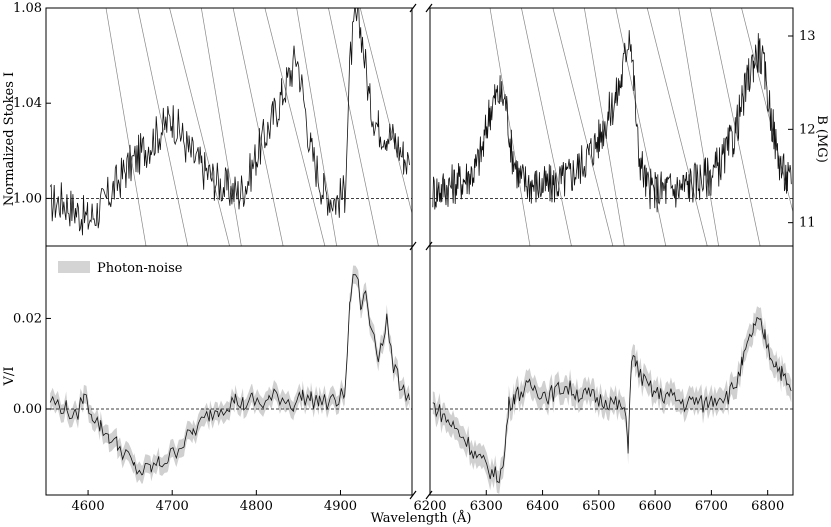  I want to click on y-axis-label-top: Normalized Stokes I, so click(9, 139).